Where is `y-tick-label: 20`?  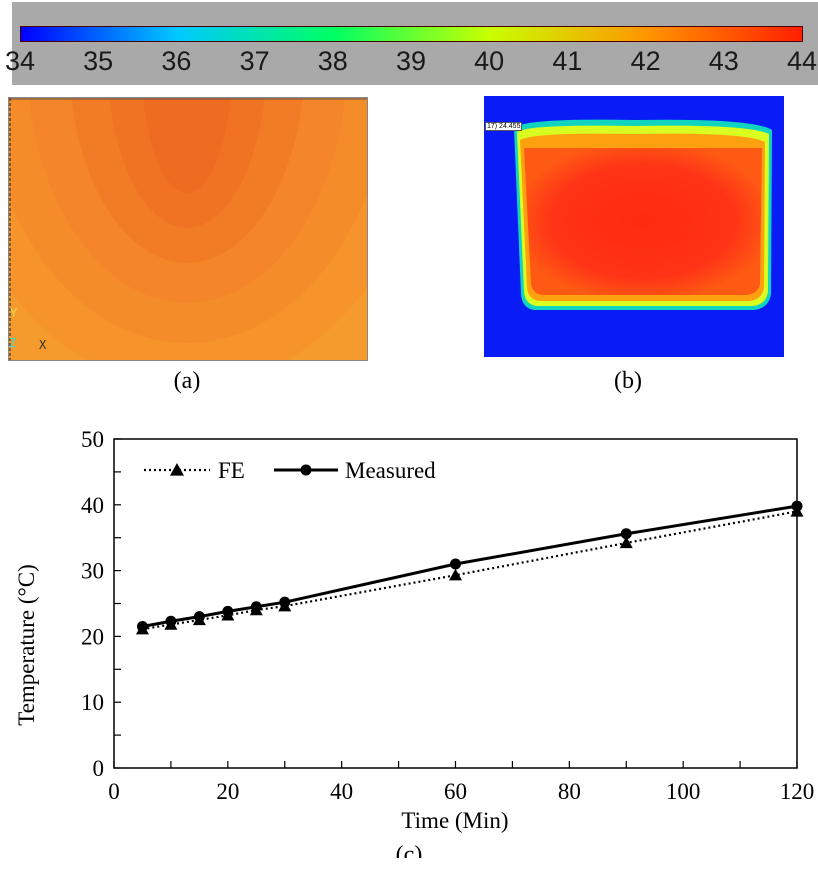 y-tick-label: 20 is located at coordinates (92, 636).